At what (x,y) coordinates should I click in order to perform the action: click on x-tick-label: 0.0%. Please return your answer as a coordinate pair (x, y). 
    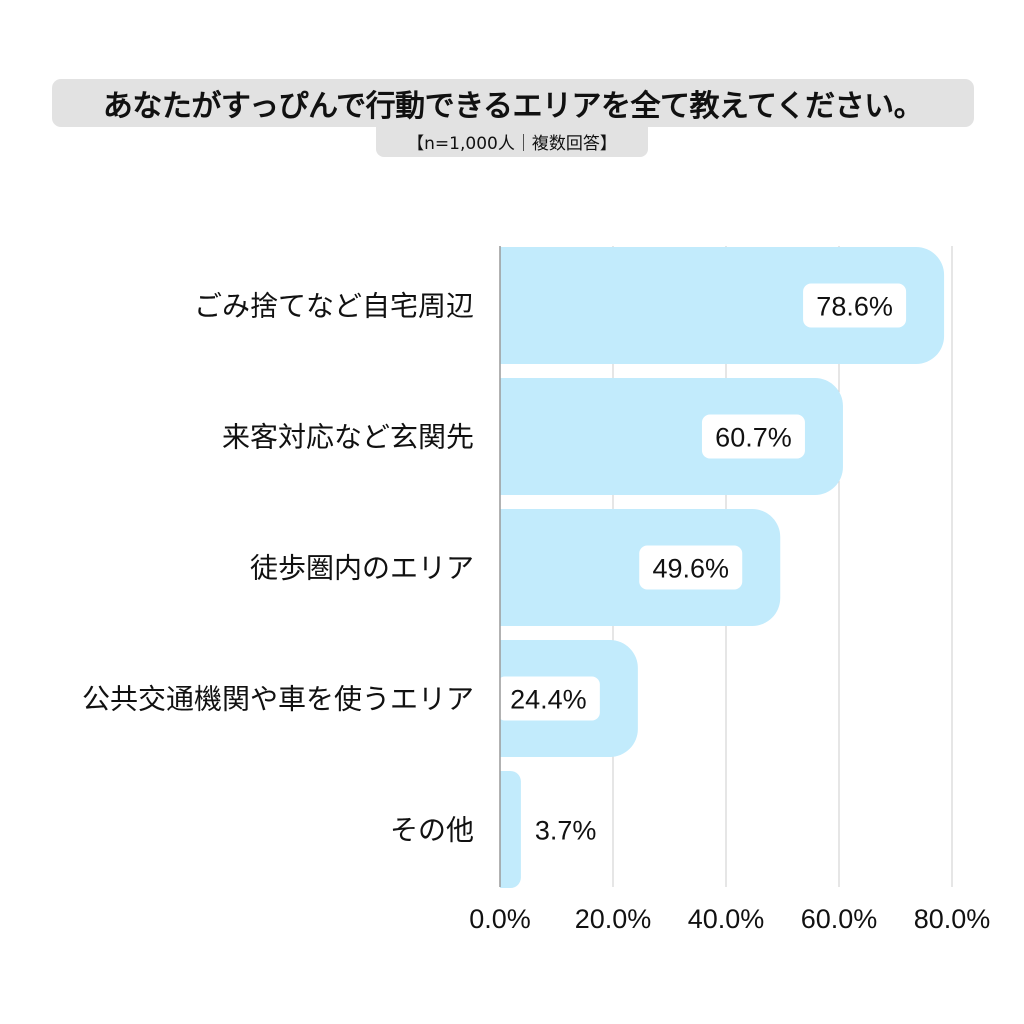
    Looking at the image, I should click on (500, 919).